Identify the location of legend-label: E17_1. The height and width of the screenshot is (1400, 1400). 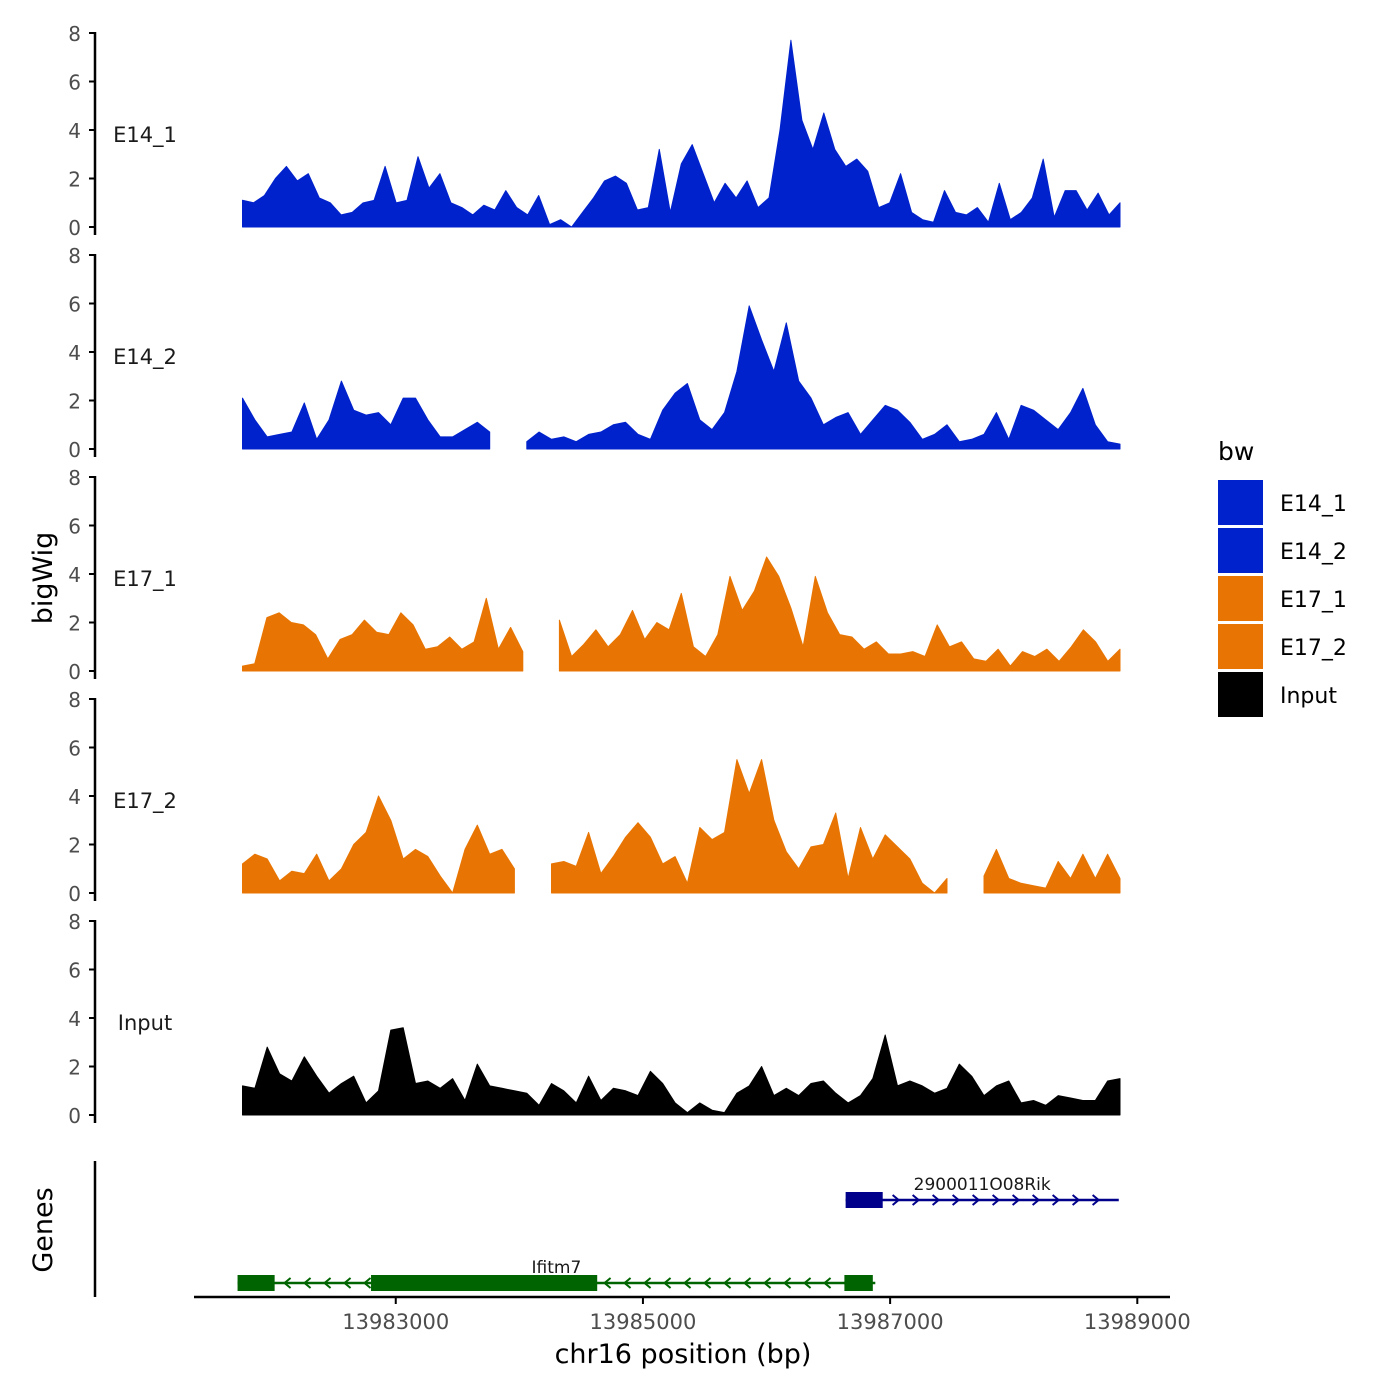
(1313, 600).